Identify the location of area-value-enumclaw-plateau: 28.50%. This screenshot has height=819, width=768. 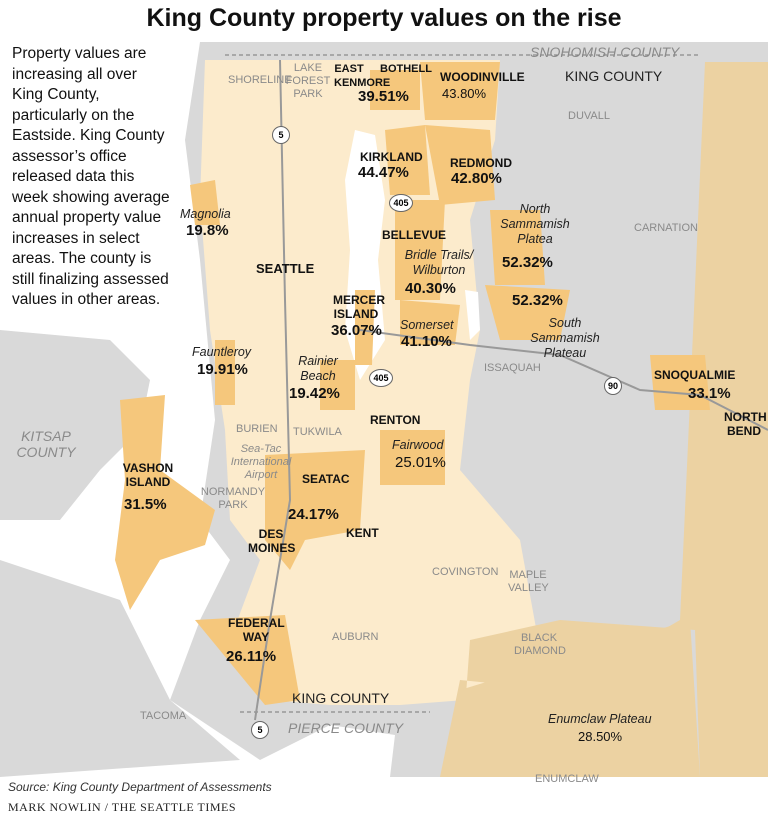
(600, 736).